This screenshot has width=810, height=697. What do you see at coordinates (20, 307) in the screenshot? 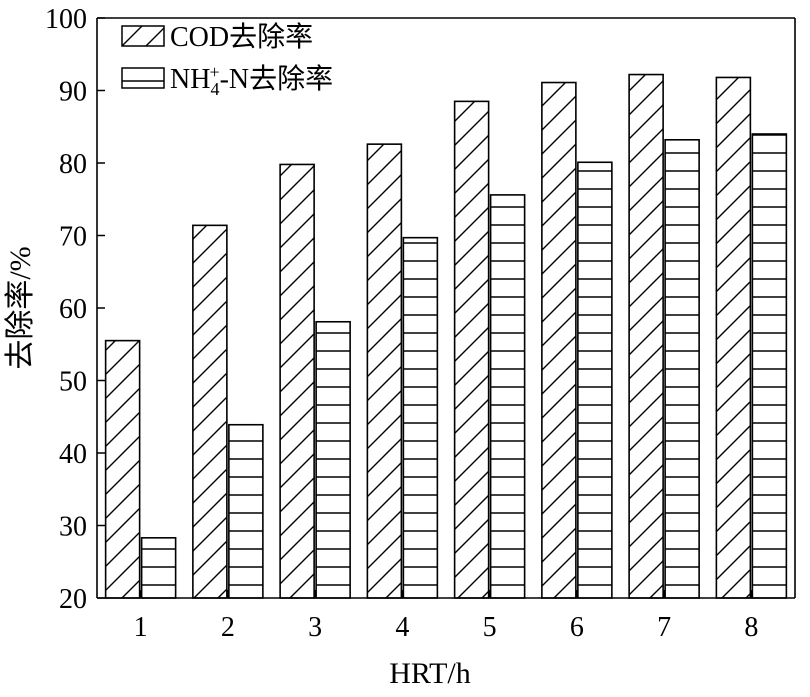
I see `y-axis-title: 去除率/%` at bounding box center [20, 307].